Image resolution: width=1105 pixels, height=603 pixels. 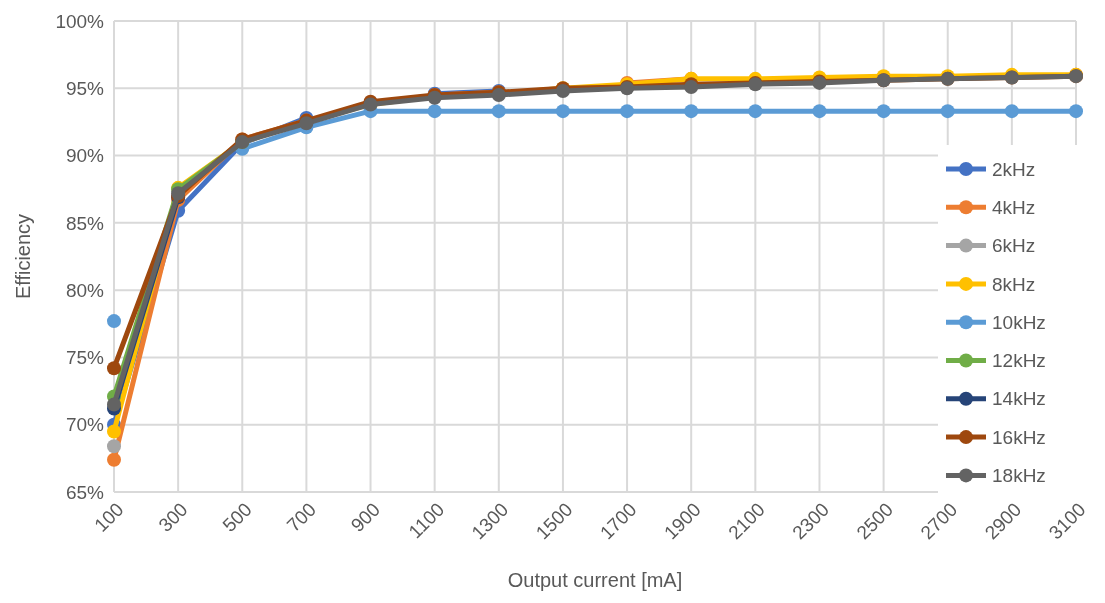 What do you see at coordinates (85, 290) in the screenshot?
I see `y-tick-label: 80%` at bounding box center [85, 290].